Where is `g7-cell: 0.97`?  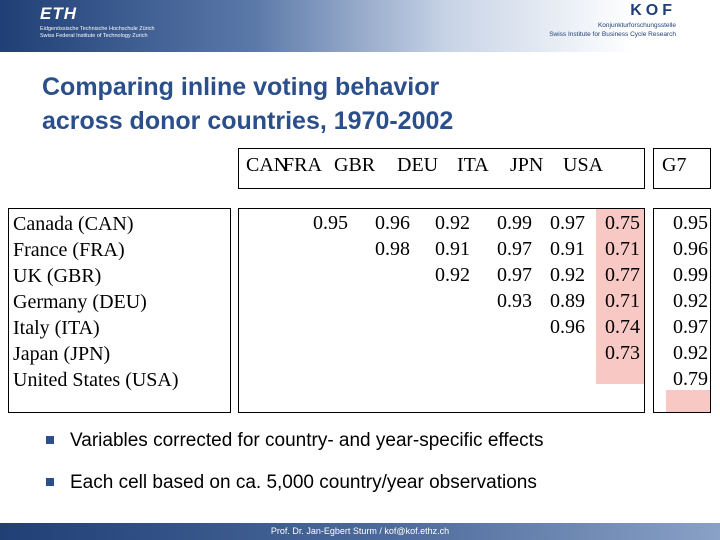
g7-cell: 0.97 is located at coordinates (690, 327).